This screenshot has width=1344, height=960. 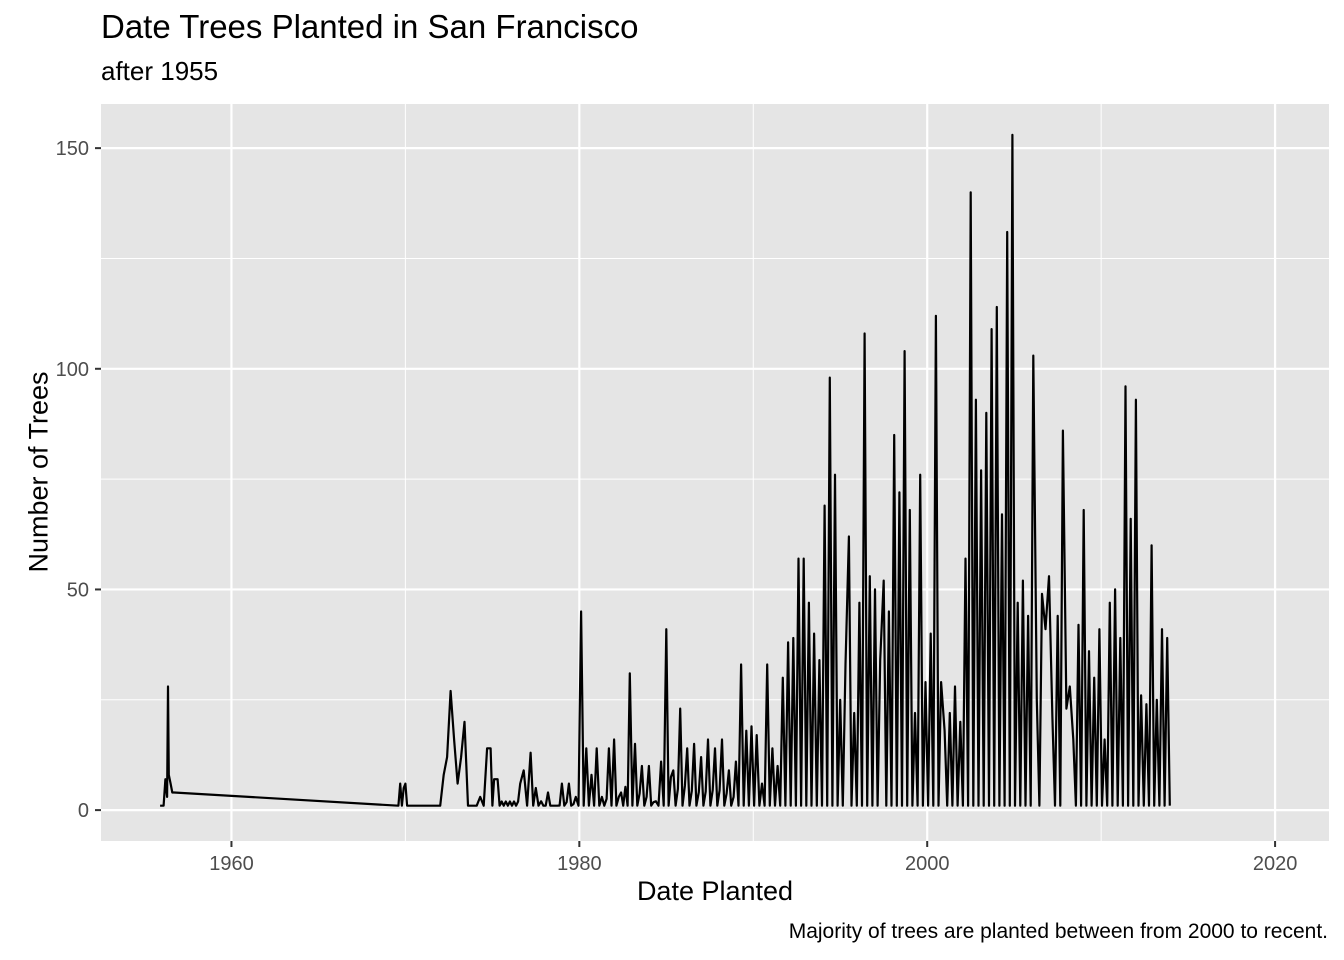 What do you see at coordinates (370, 26) in the screenshot?
I see `chart-title: Date Trees Planted in San Francisco` at bounding box center [370, 26].